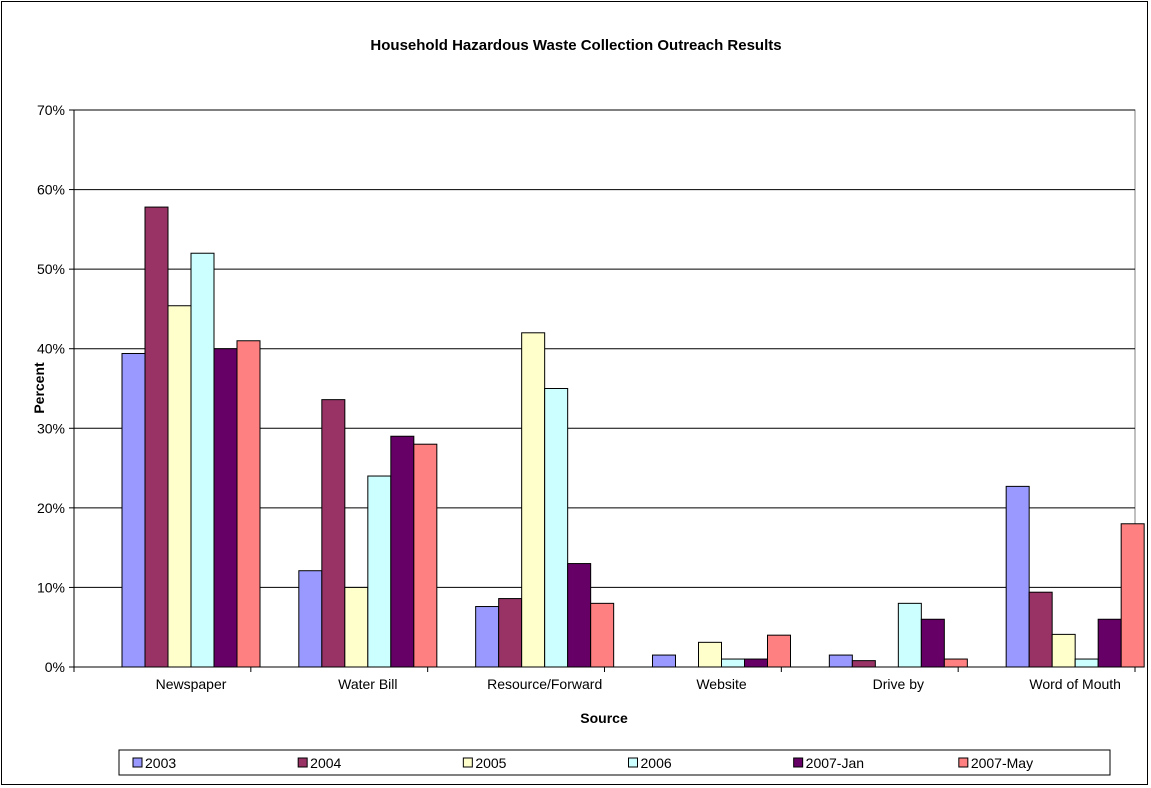  What do you see at coordinates (51, 190) in the screenshot?
I see `y-tick-label: 60%` at bounding box center [51, 190].